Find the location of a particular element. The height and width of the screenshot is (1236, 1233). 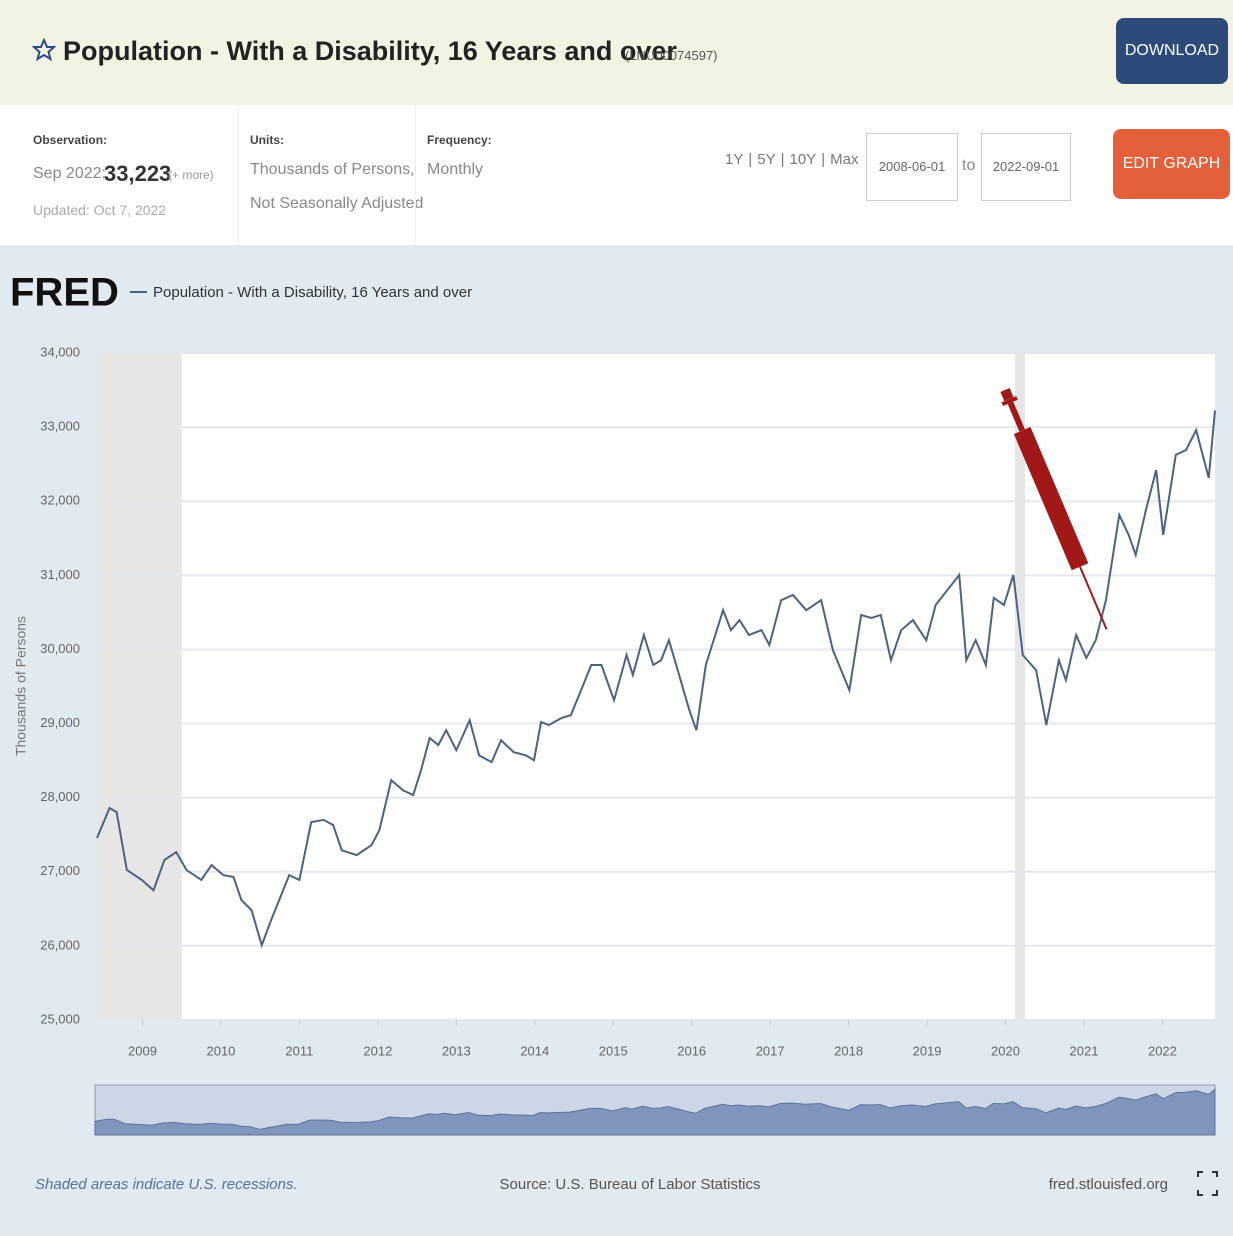

updated: Updated: Oct 7, 2022 is located at coordinates (100, 210).